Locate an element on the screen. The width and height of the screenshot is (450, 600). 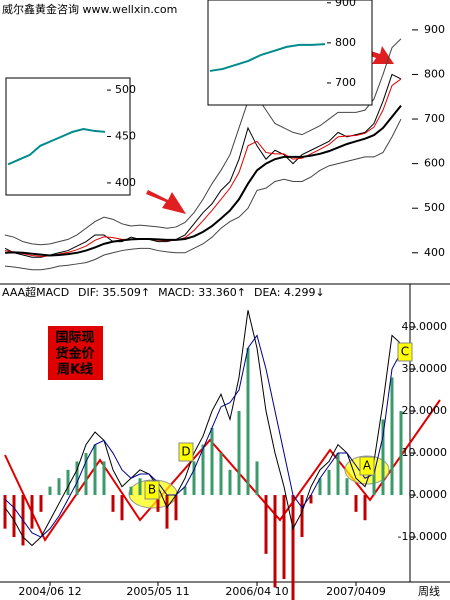
inset-tick-label: 900 is located at coordinates (345, 4).